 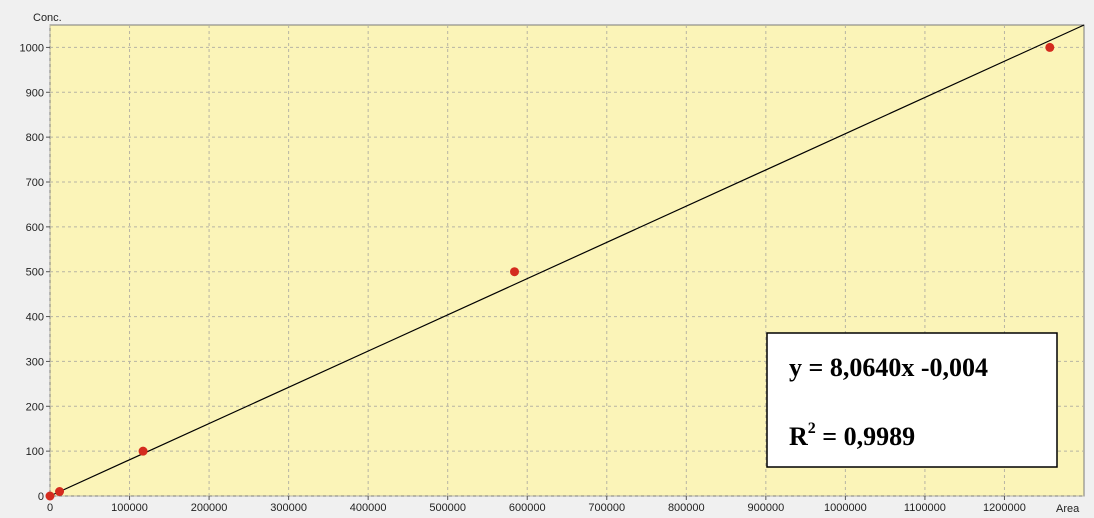 What do you see at coordinates (47, 18) in the screenshot?
I see `y-axis-label: Conc.` at bounding box center [47, 18].